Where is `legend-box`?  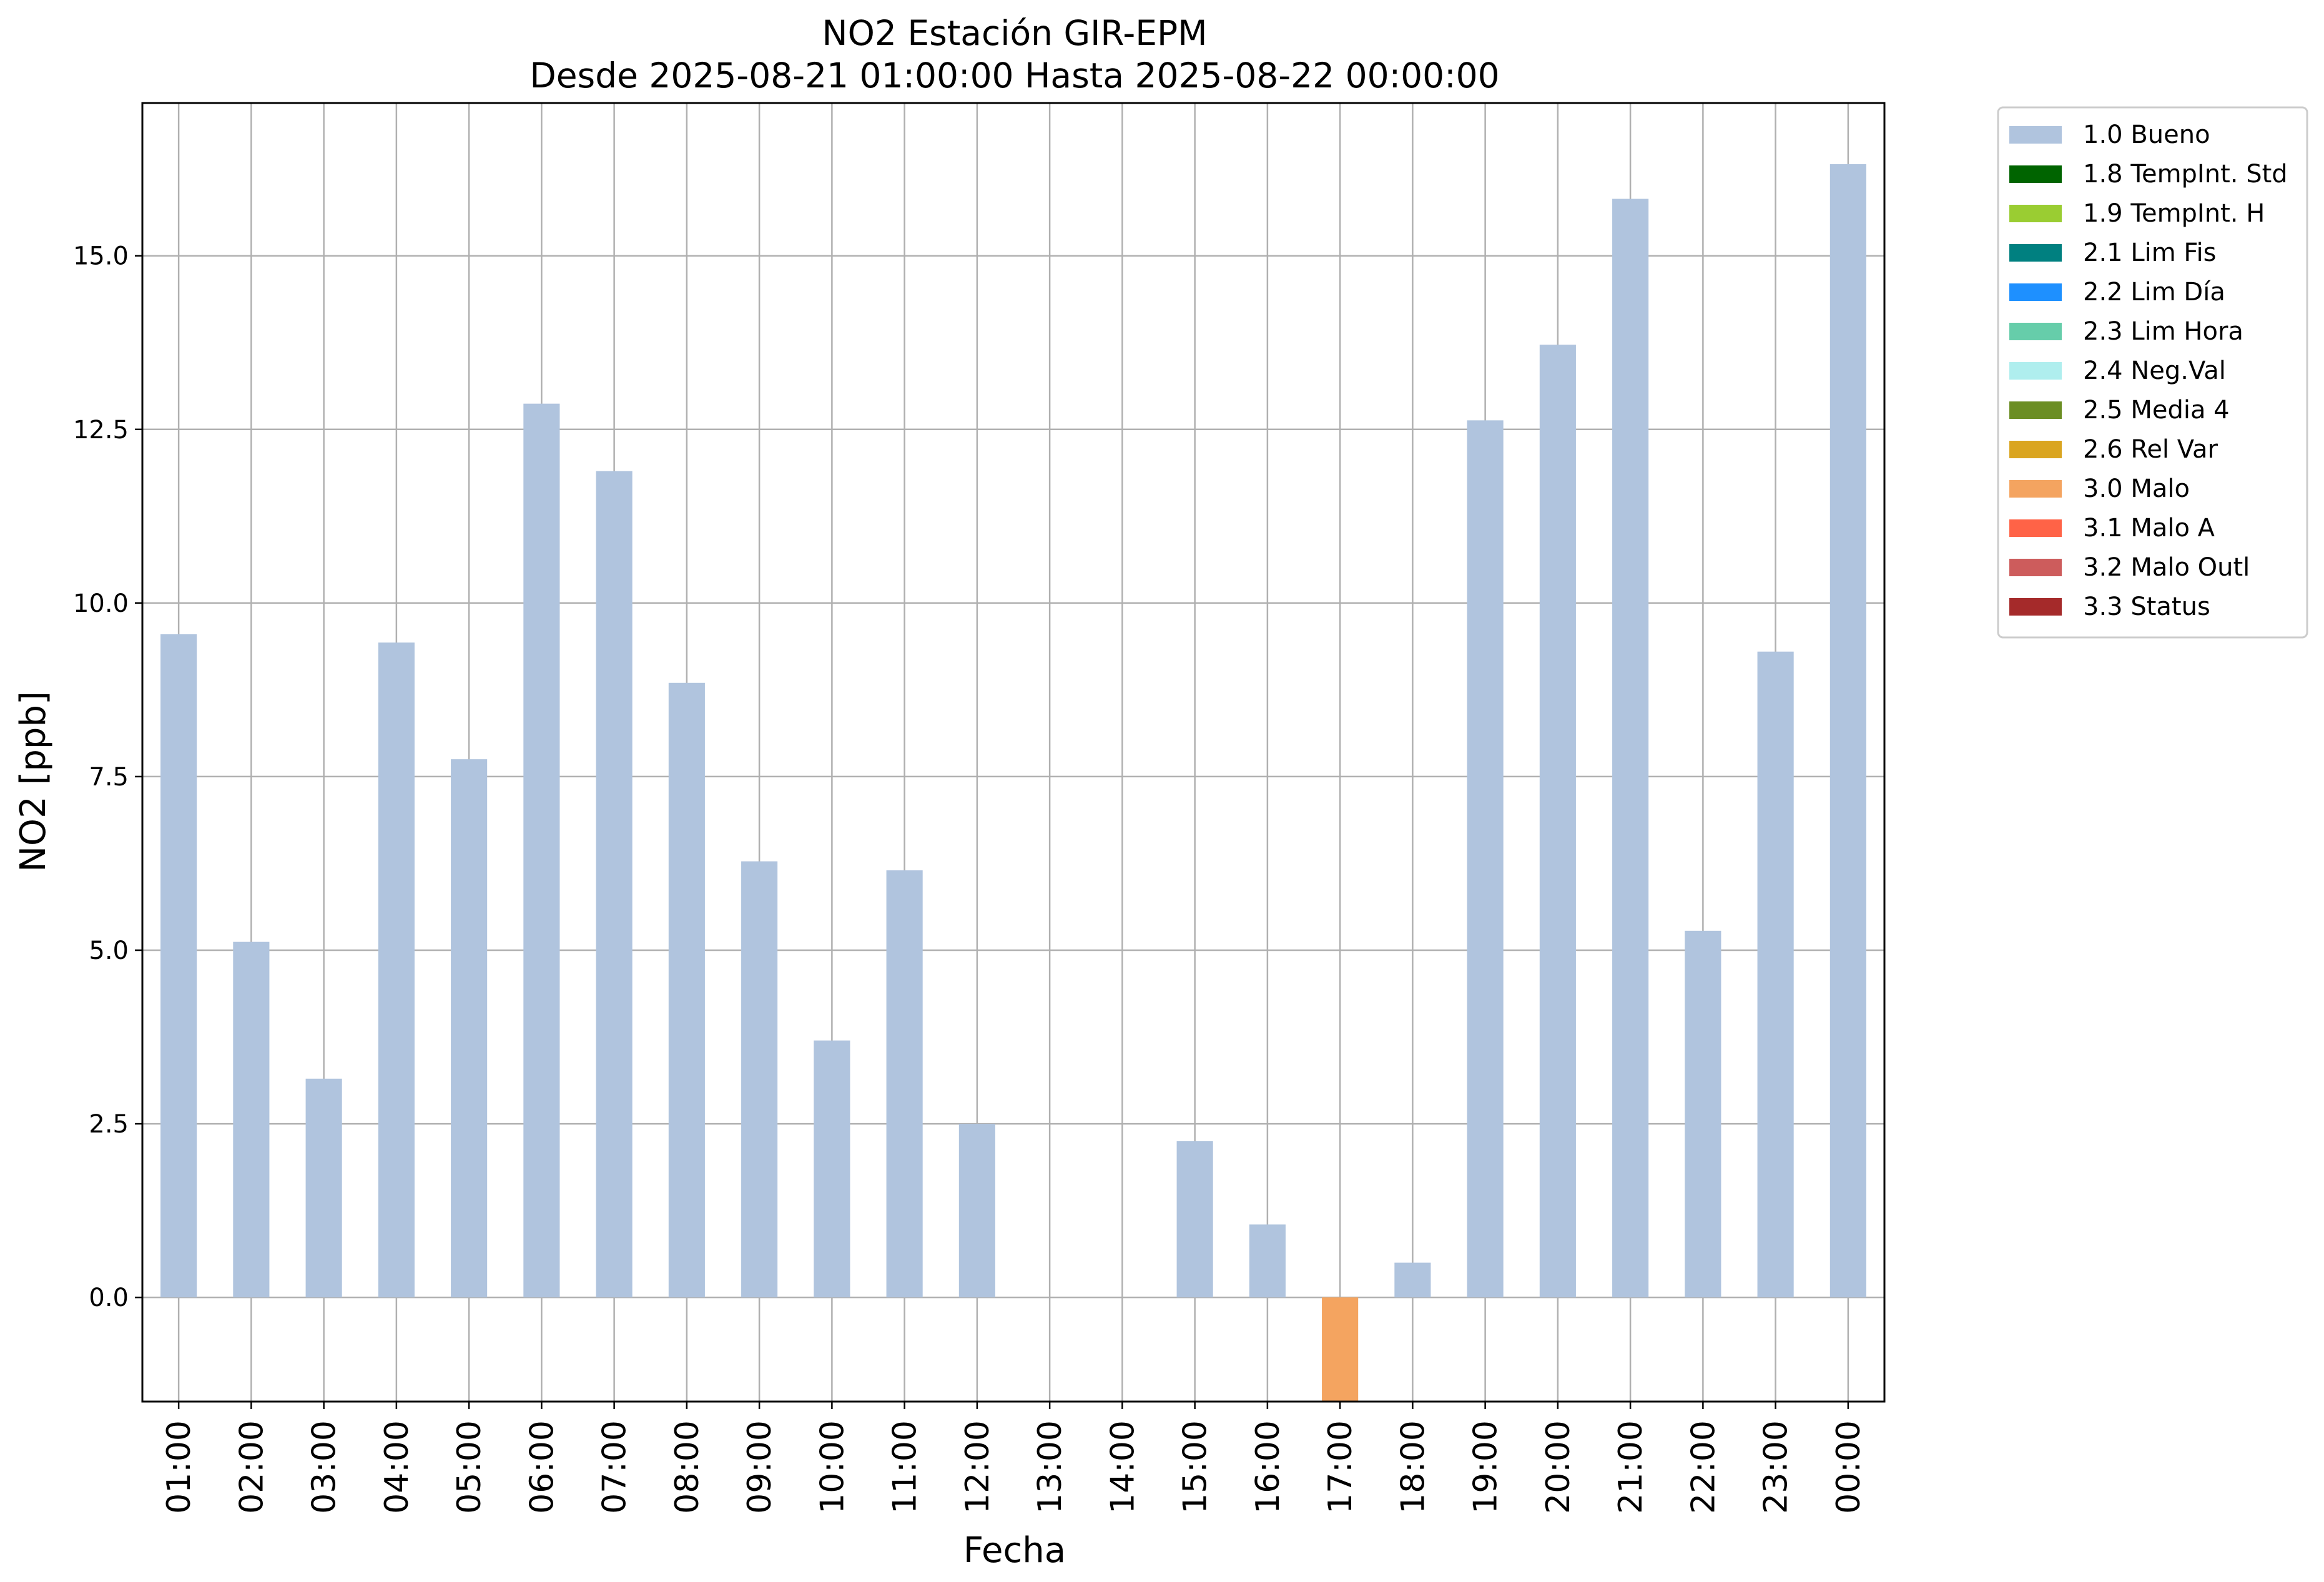 legend-box is located at coordinates (2152, 372).